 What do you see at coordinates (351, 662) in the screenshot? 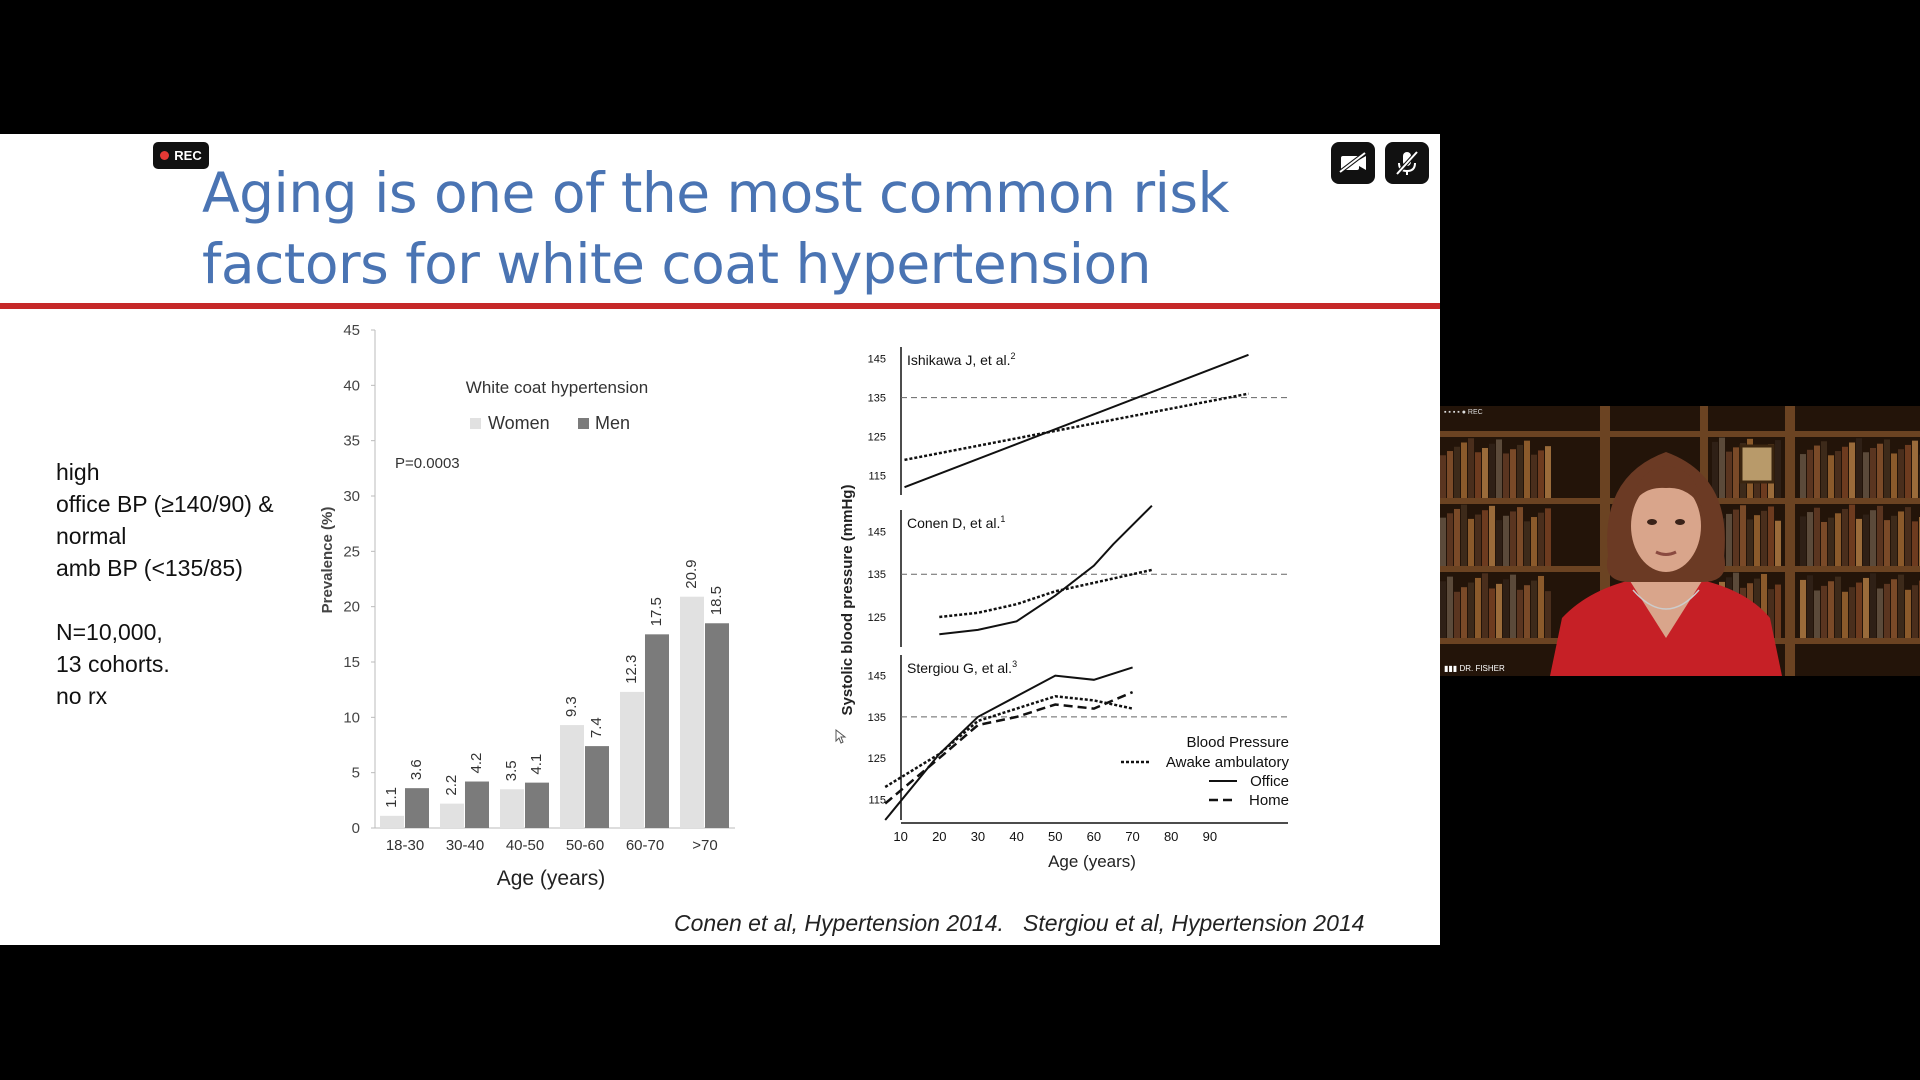
I see `bar-y-tick-label: 15` at bounding box center [351, 662].